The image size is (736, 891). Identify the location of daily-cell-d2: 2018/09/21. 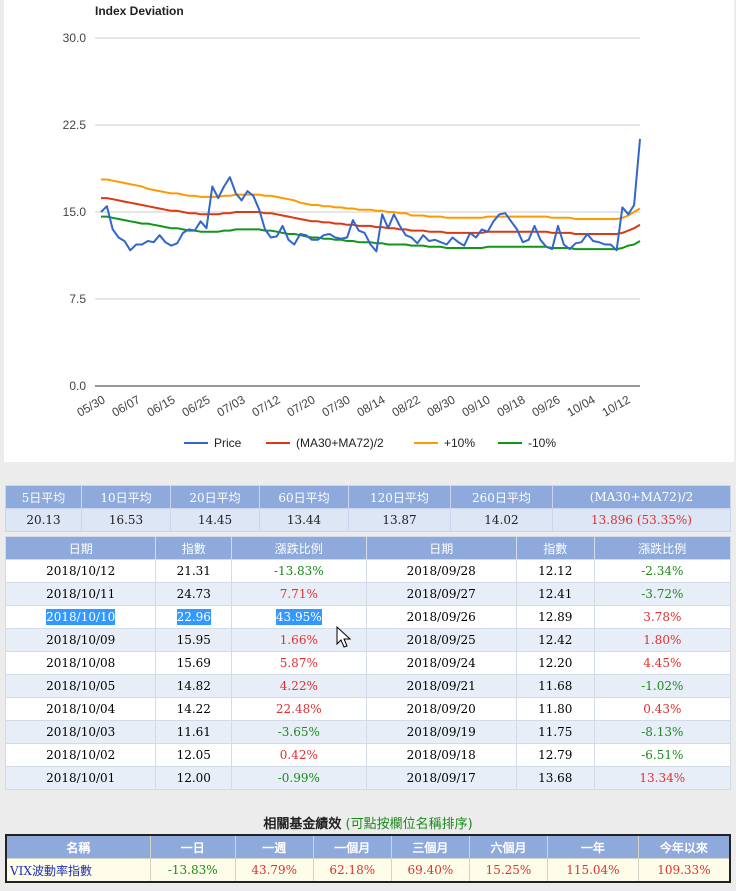
(441, 686).